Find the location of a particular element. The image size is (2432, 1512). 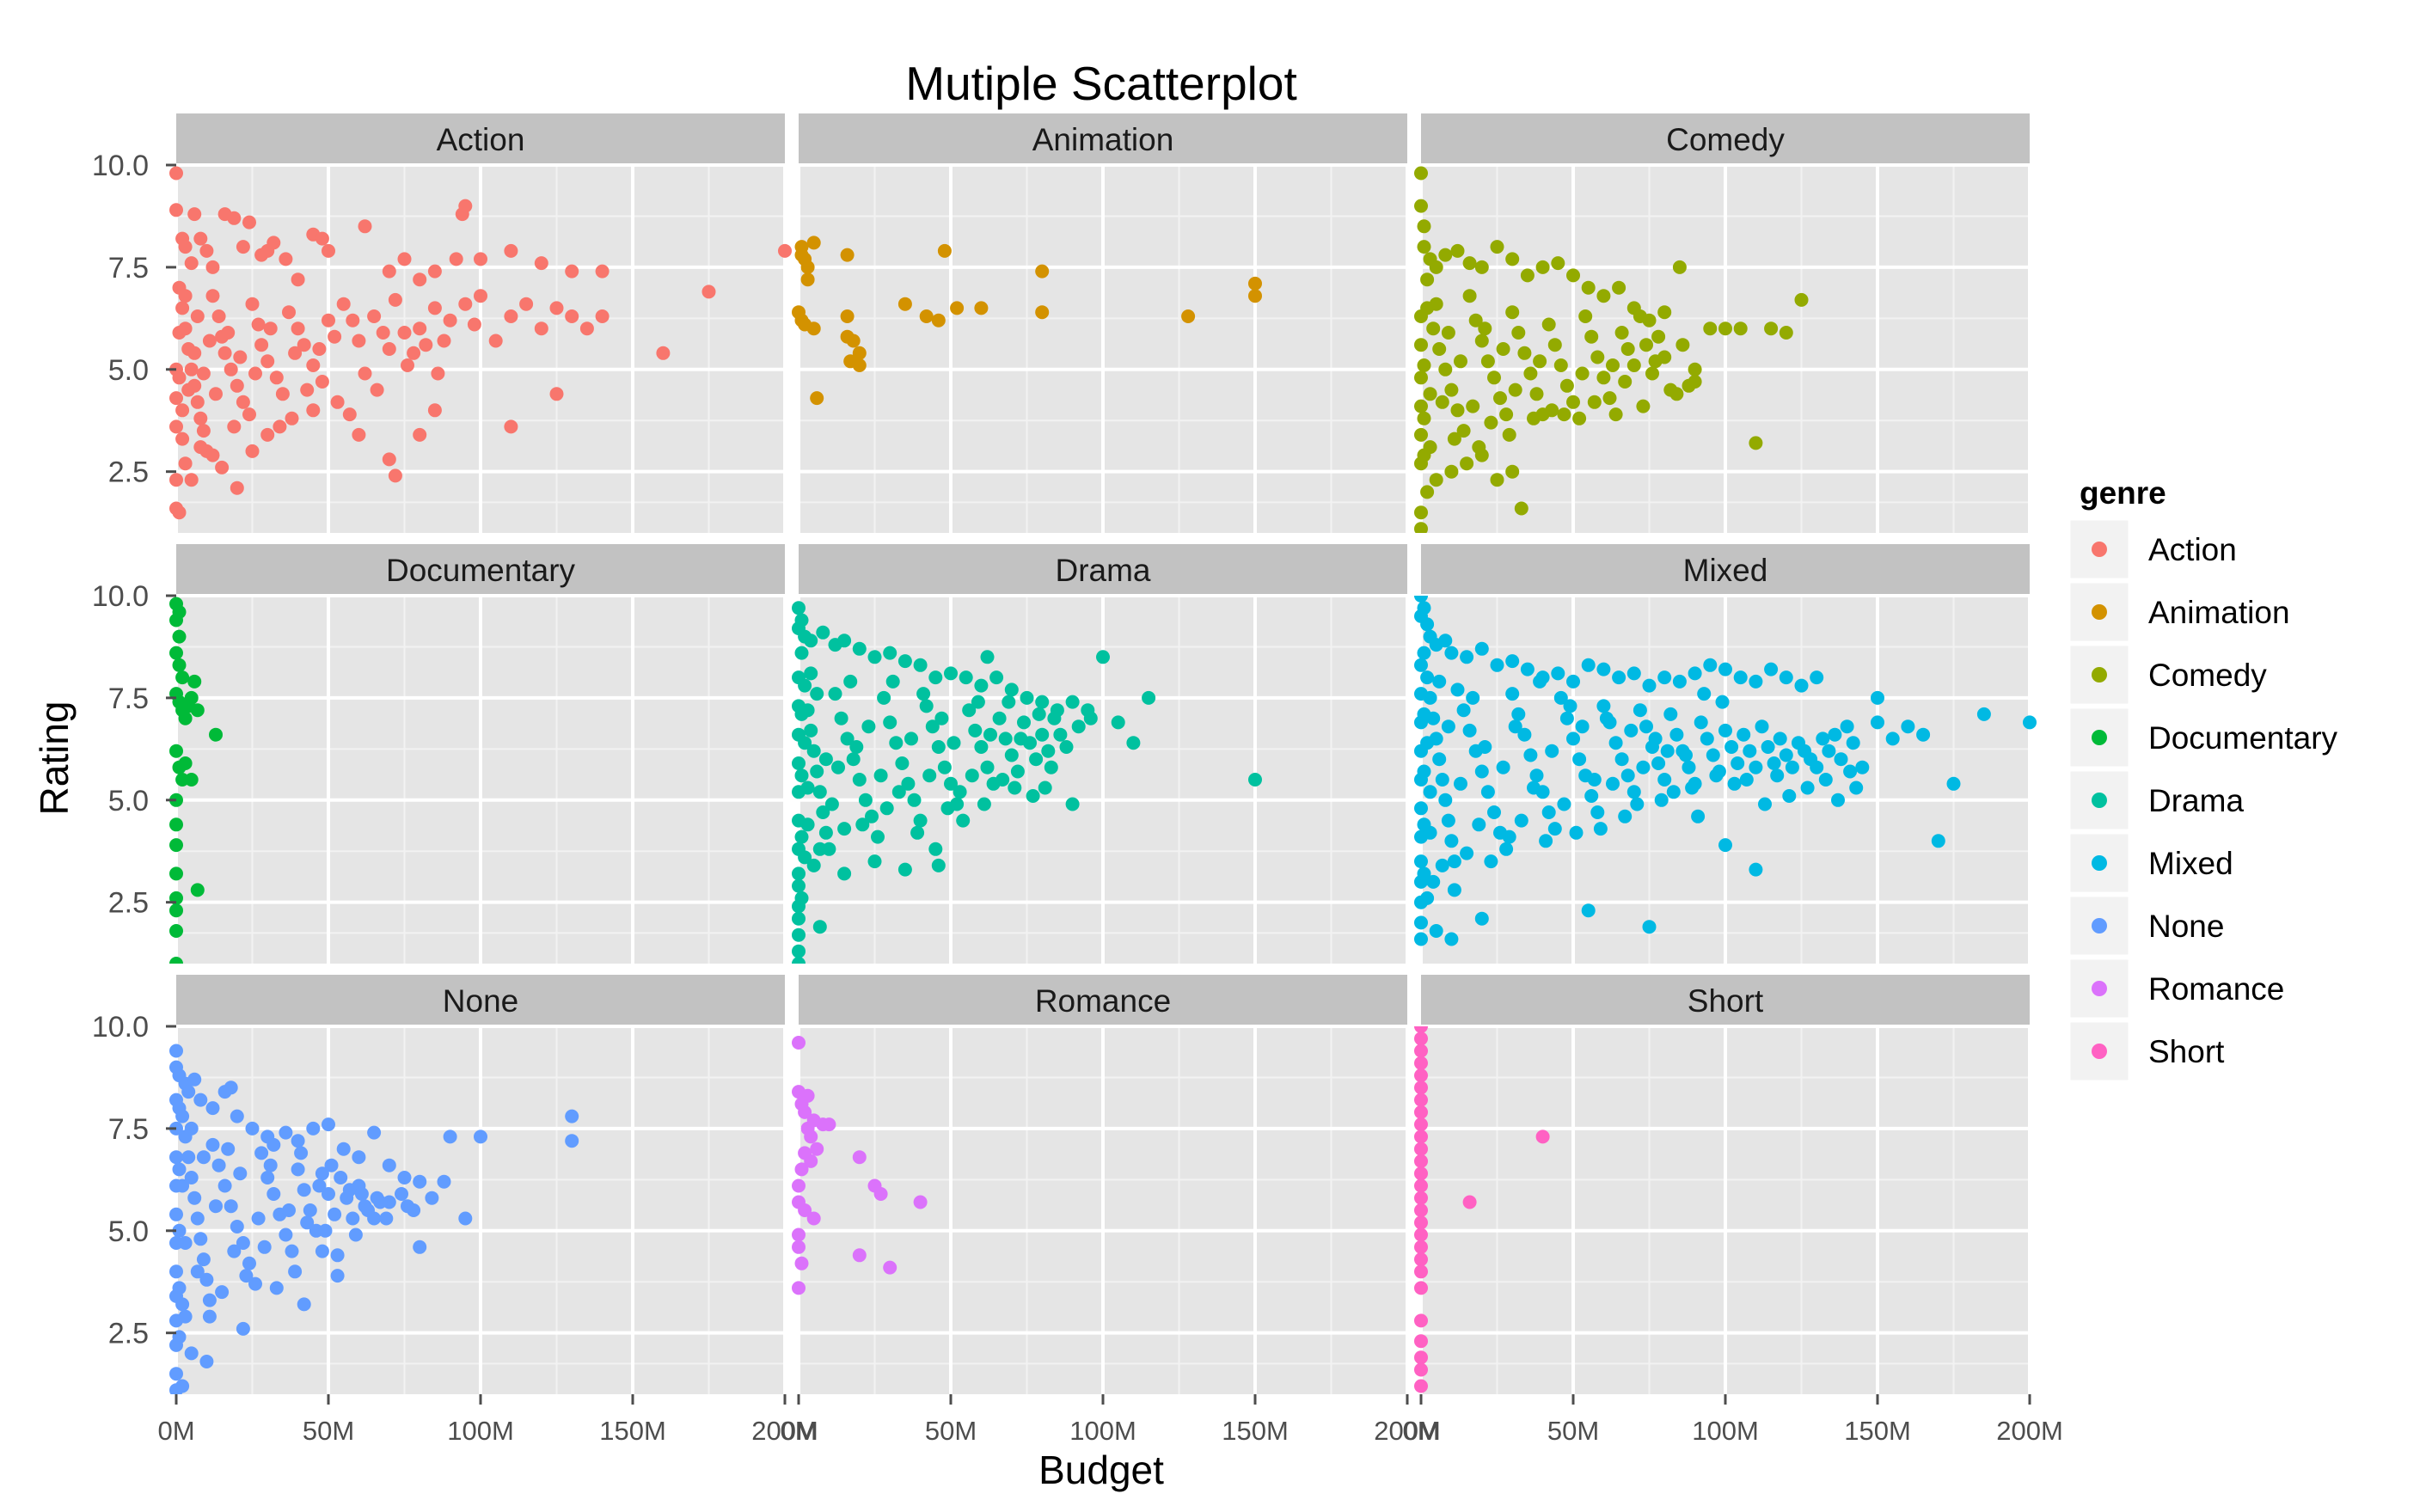

facet-label-romance: Romance is located at coordinates (1103, 1001).